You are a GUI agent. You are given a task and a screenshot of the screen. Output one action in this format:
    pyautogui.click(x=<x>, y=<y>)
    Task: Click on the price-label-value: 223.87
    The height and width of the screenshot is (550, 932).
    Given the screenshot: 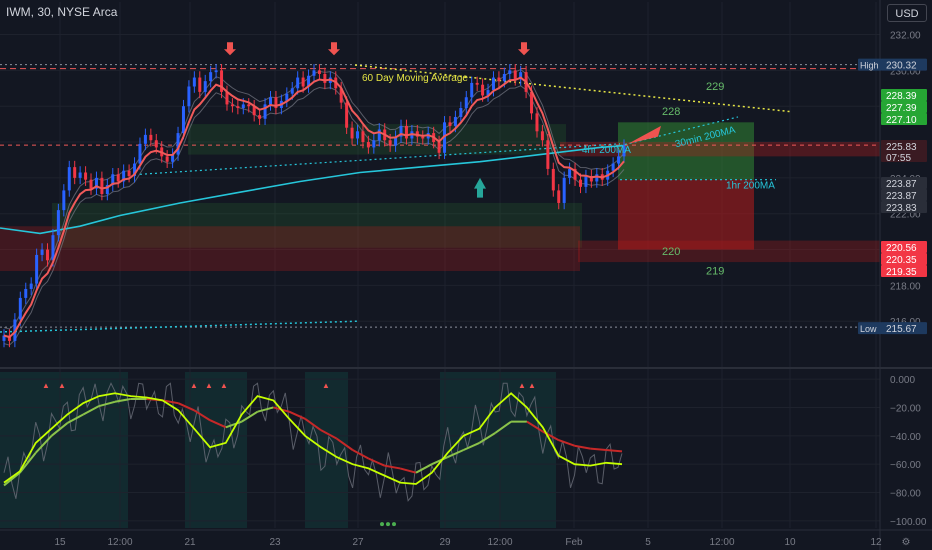 What is the action you would take?
    pyautogui.click(x=901, y=196)
    